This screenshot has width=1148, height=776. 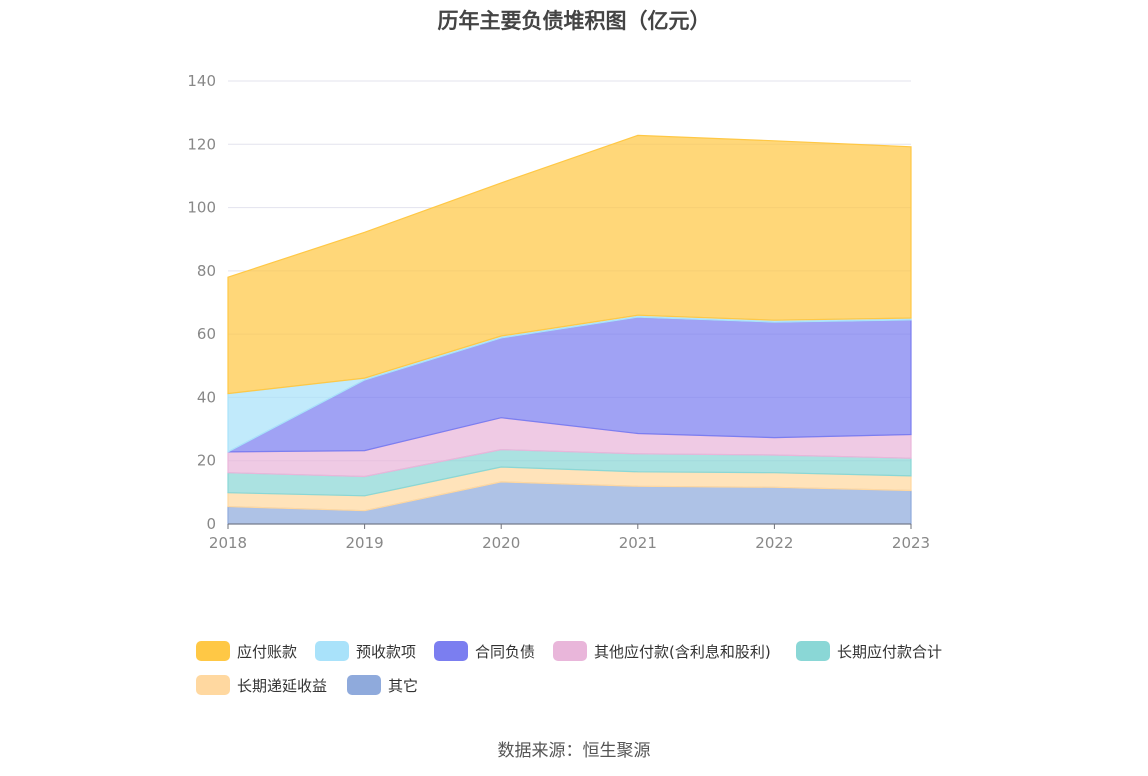 What do you see at coordinates (206, 271) in the screenshot?
I see `y-tick-label: 80` at bounding box center [206, 271].